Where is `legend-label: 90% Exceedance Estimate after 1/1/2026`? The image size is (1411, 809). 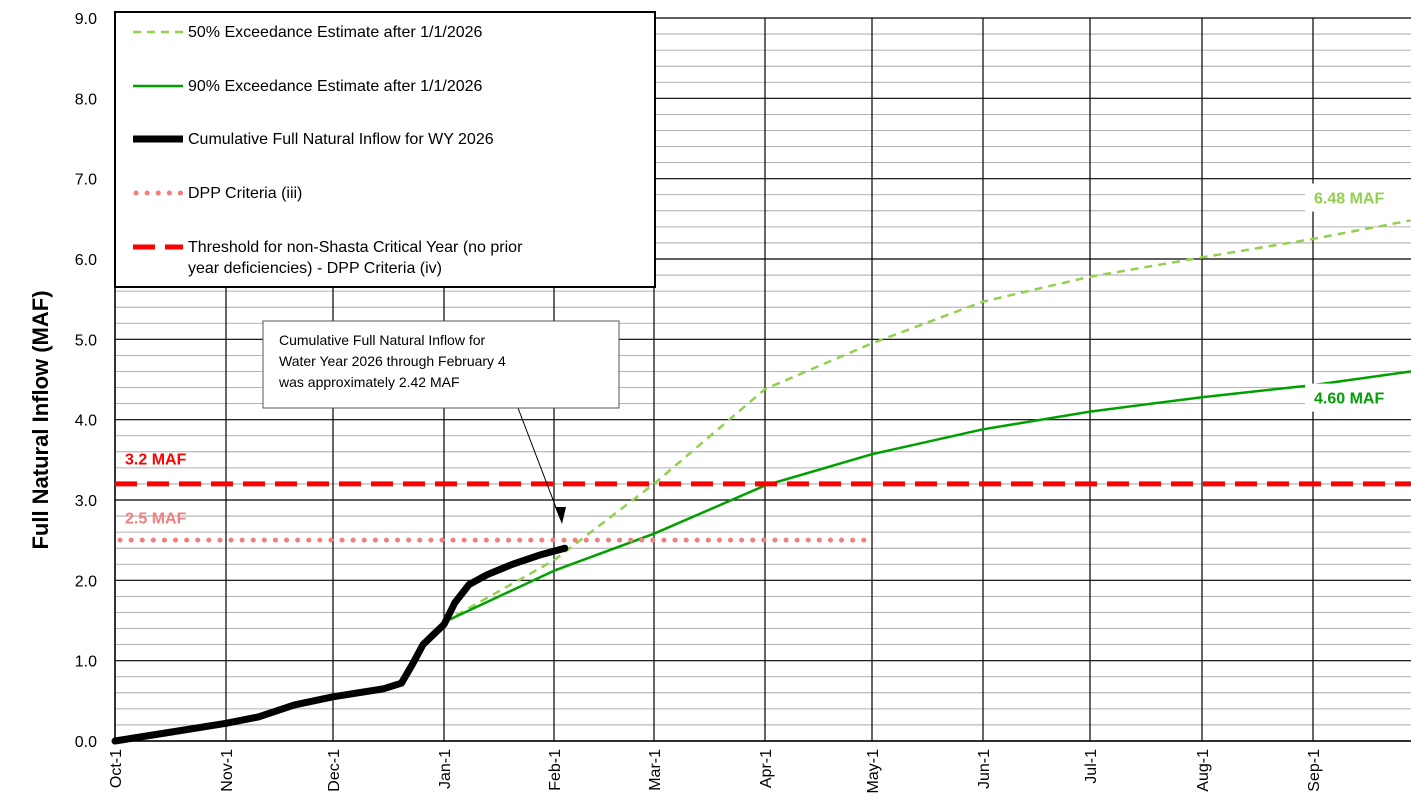 legend-label: 90% Exceedance Estimate after 1/1/2026 is located at coordinates (335, 86).